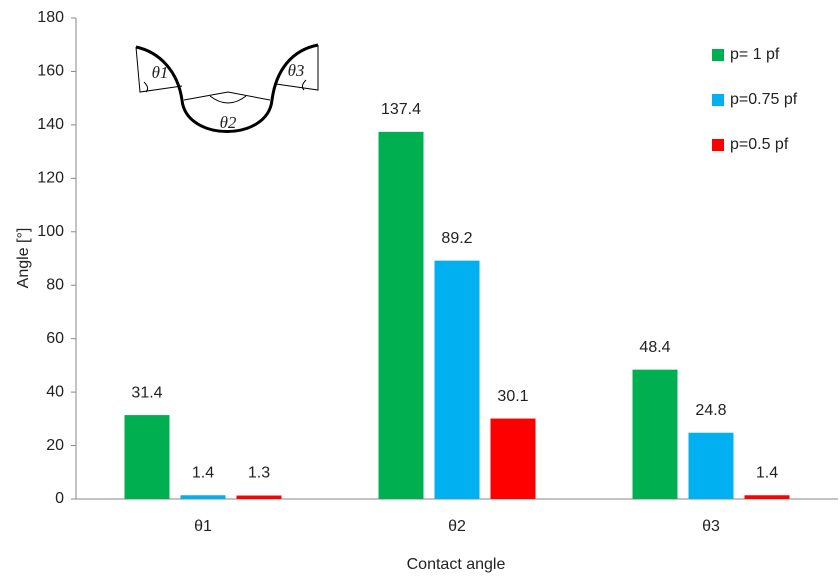 The image size is (840, 585). What do you see at coordinates (50, 231) in the screenshot?
I see `y-tick-label: 100` at bounding box center [50, 231].